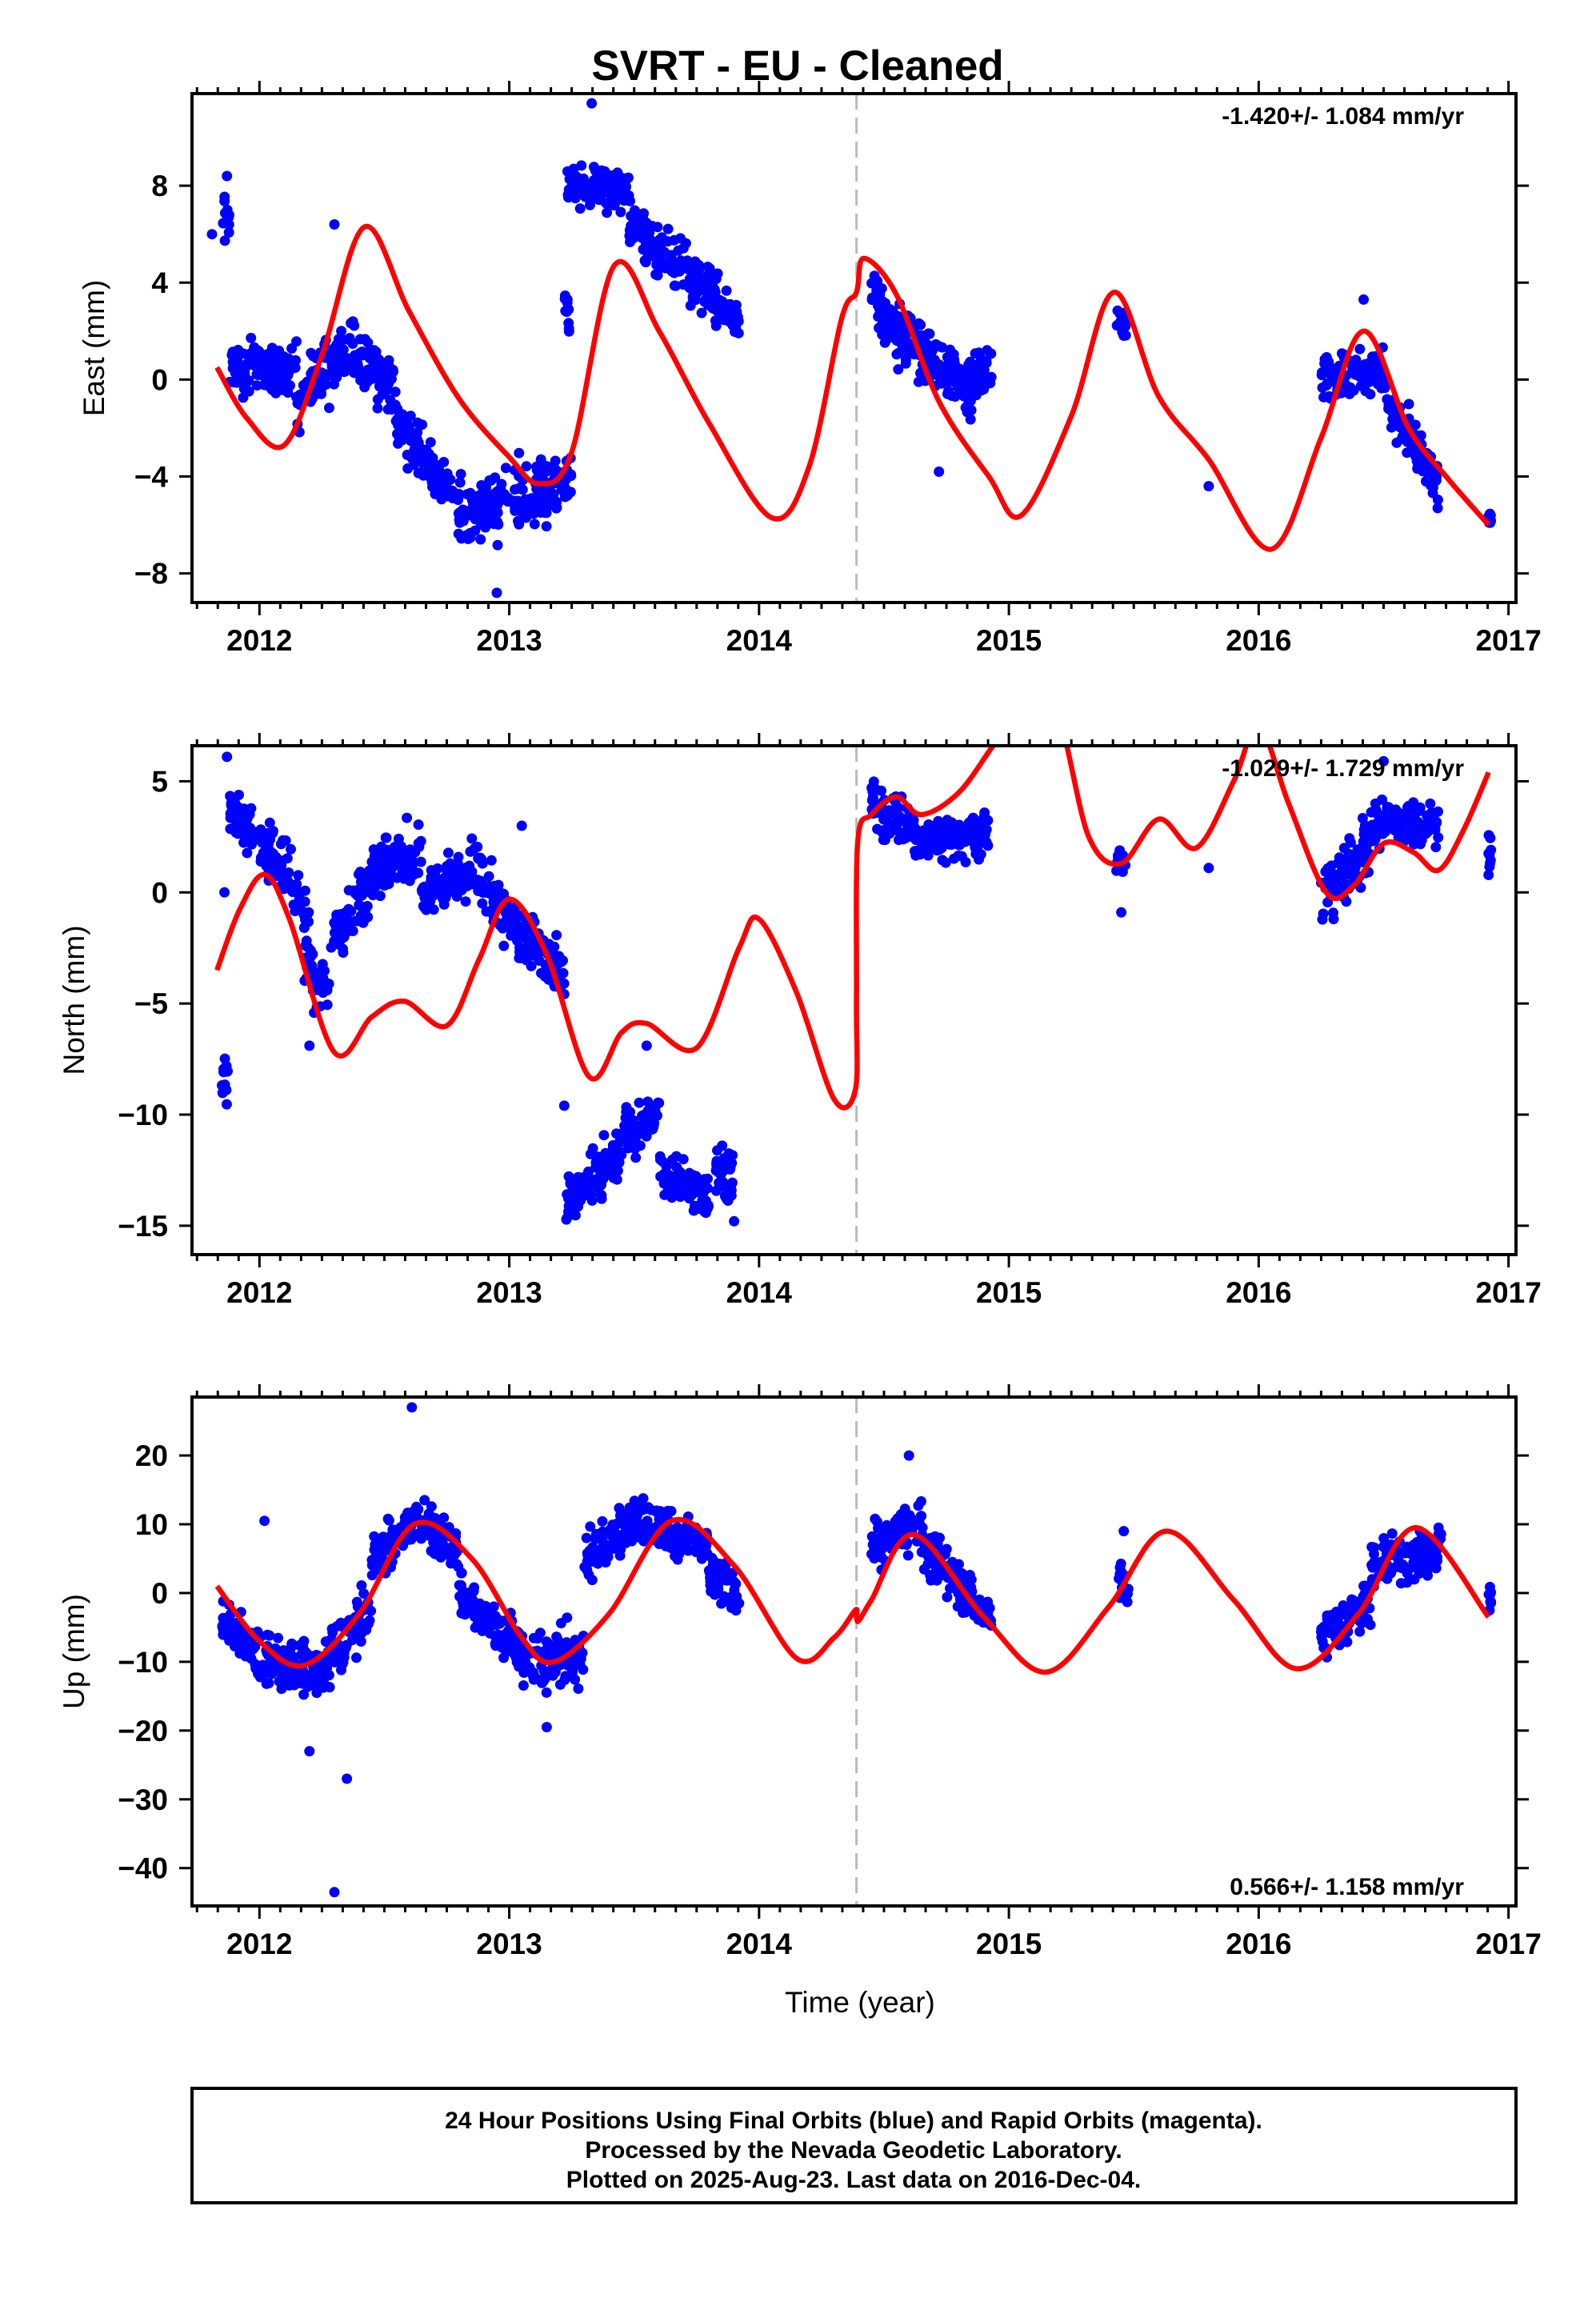  I want to click on x-tick-label: 2017, so click(1508, 1944).